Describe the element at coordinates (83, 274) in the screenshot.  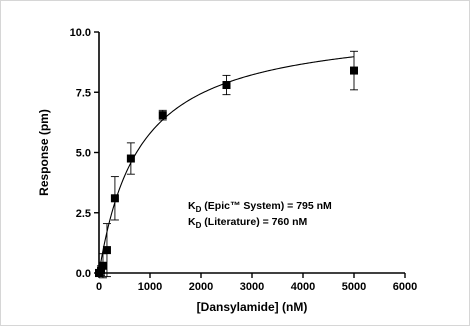
I see `y-tick-label: 0.0` at that location.